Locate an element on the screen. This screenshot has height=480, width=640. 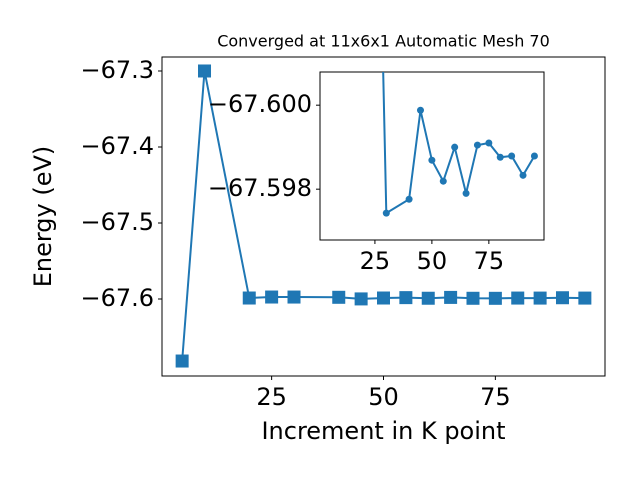
y-tick-label: −67.598 is located at coordinates (260, 188).